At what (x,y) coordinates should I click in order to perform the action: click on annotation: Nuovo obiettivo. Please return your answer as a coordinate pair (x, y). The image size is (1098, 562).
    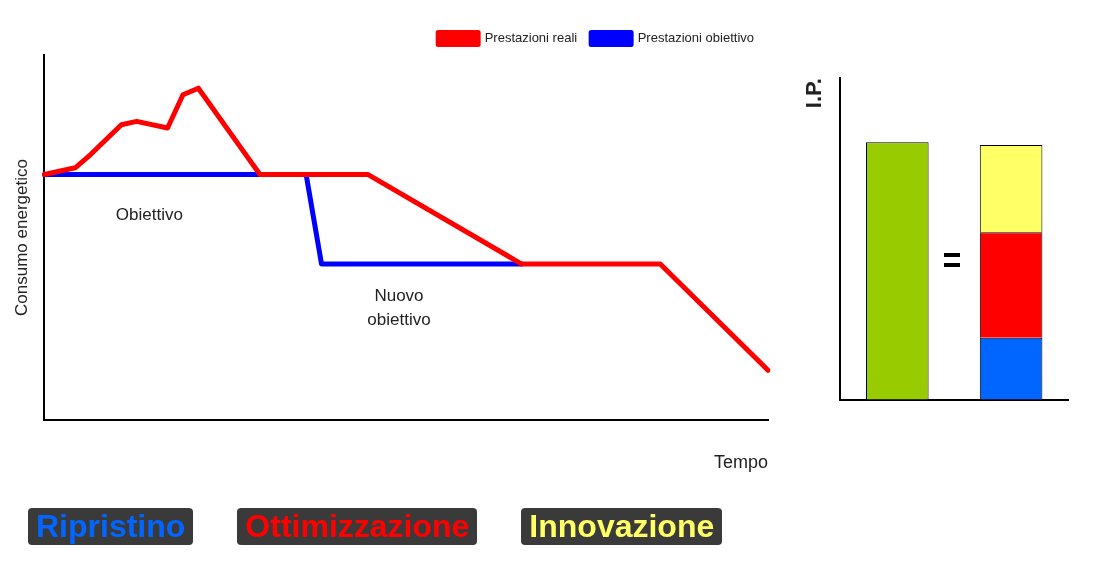
    Looking at the image, I should click on (399, 307).